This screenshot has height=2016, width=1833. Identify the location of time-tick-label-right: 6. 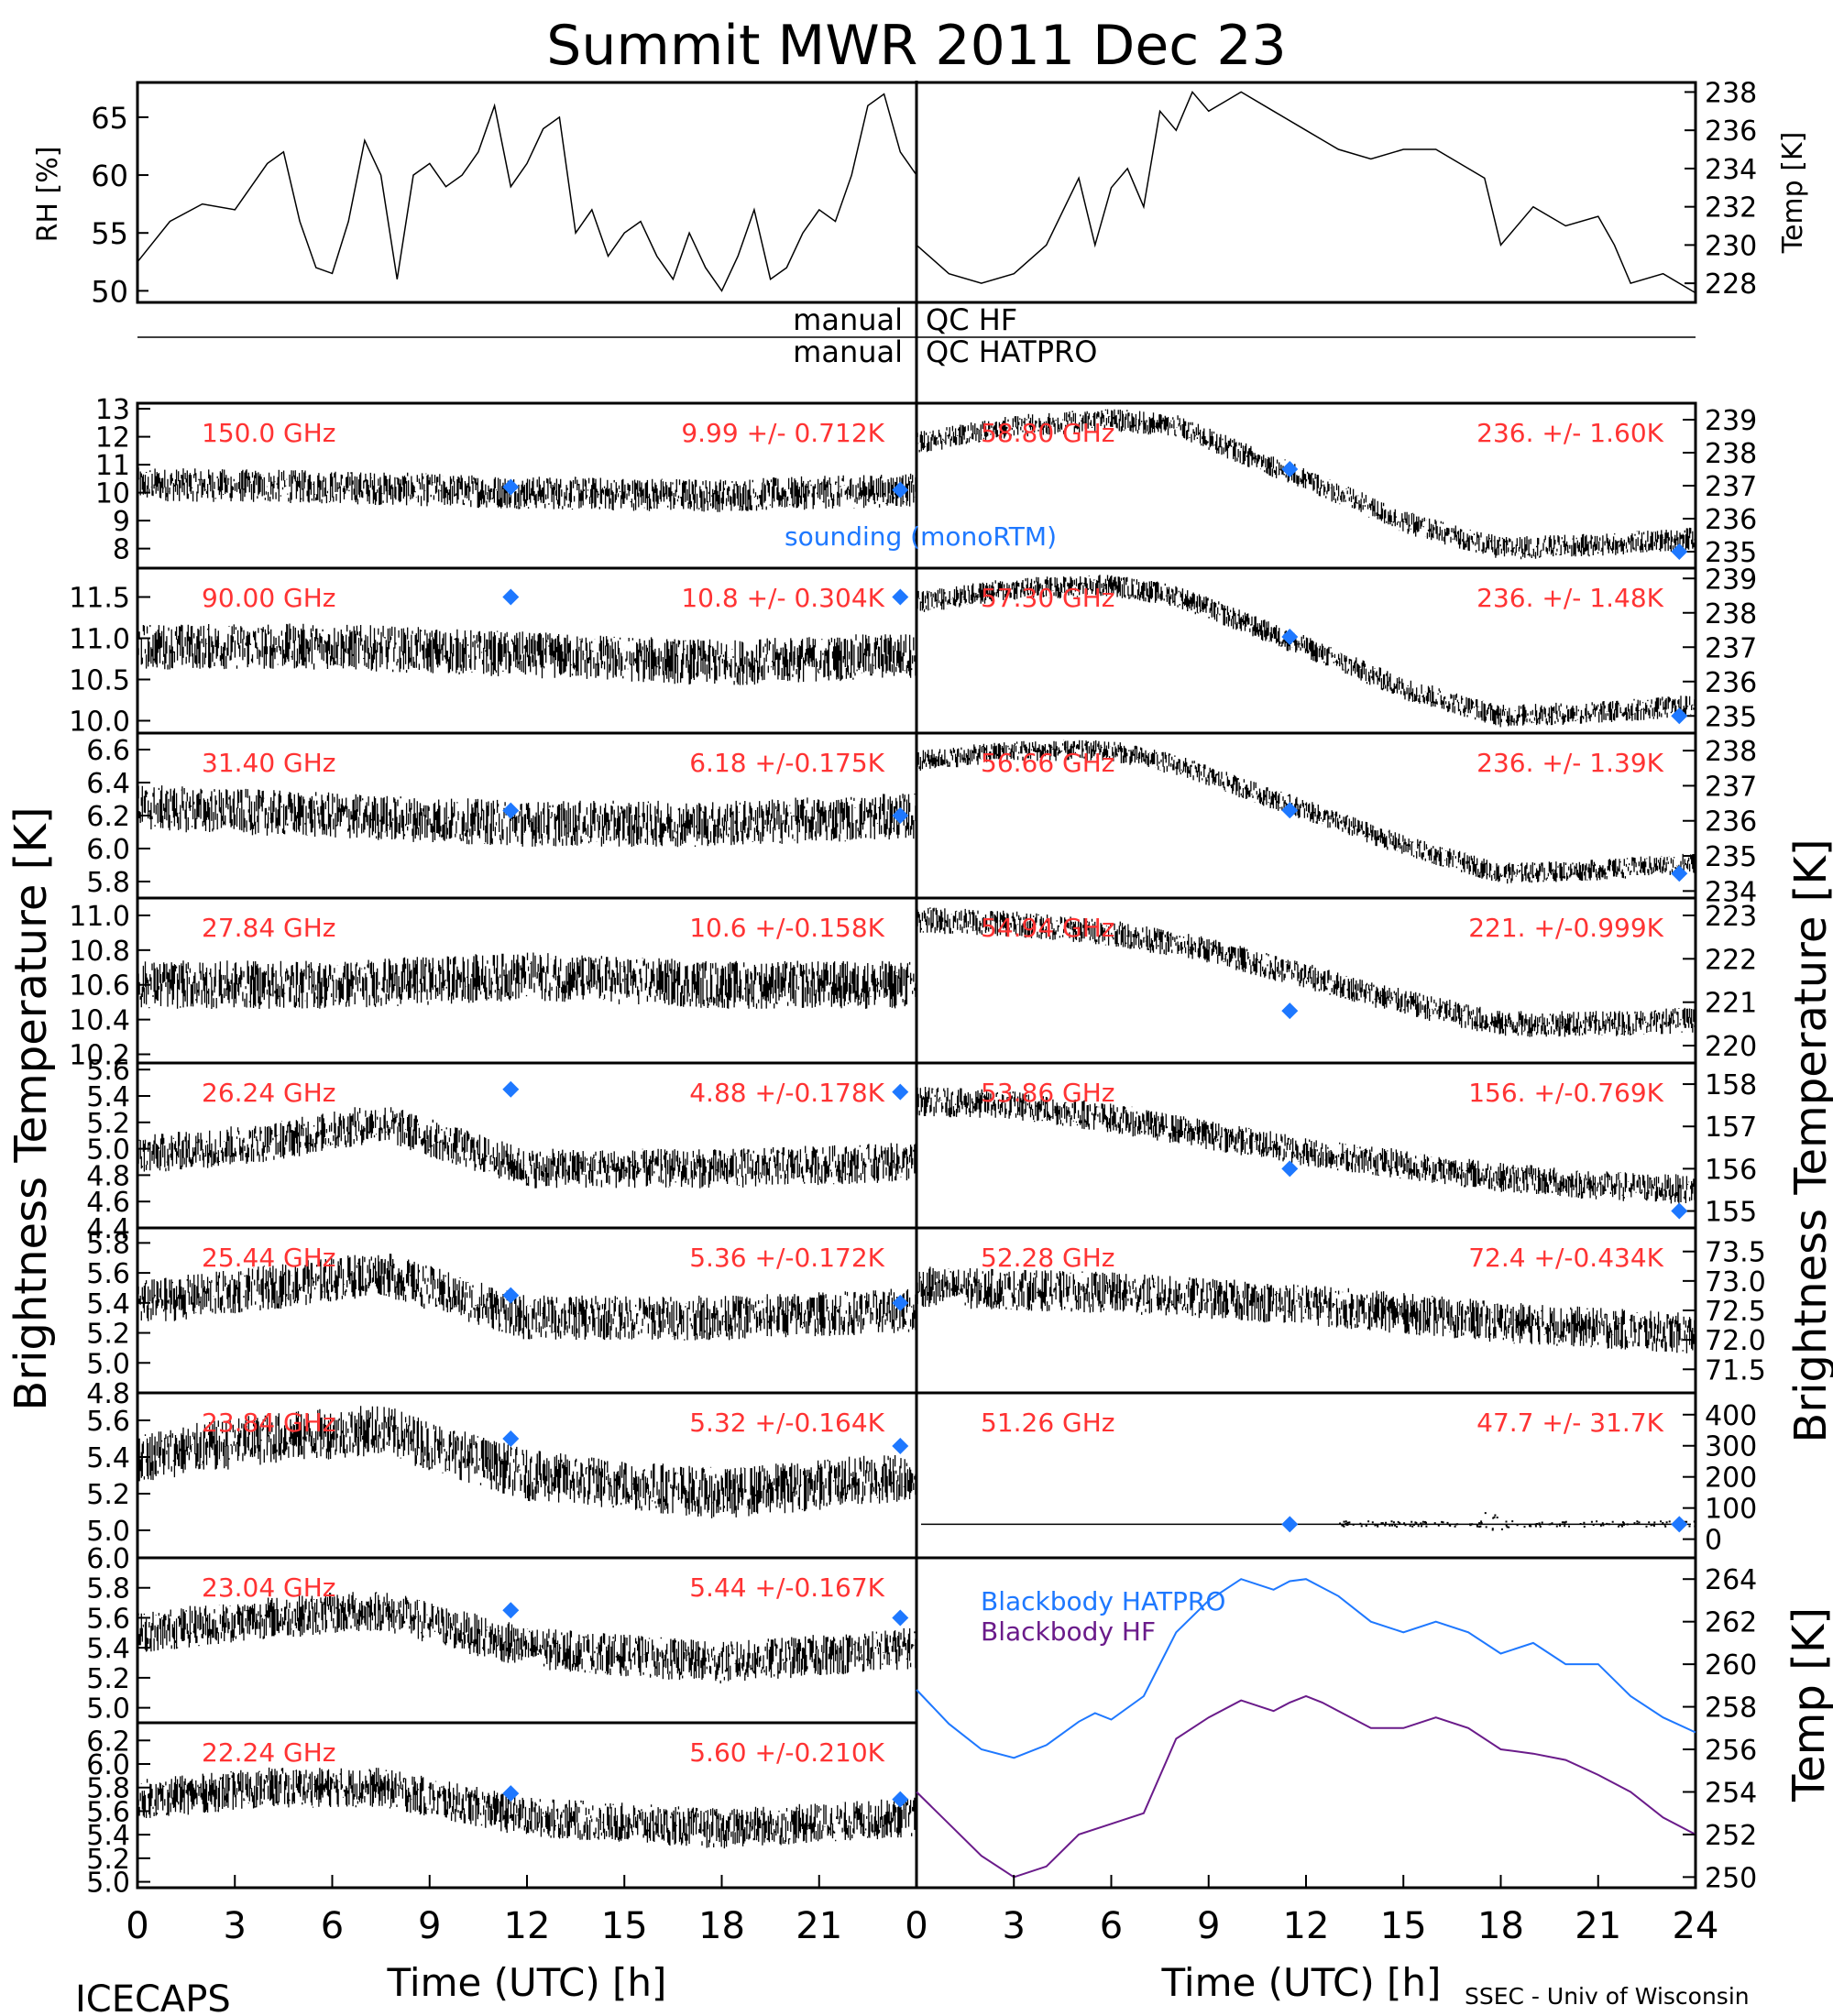
(1111, 1926).